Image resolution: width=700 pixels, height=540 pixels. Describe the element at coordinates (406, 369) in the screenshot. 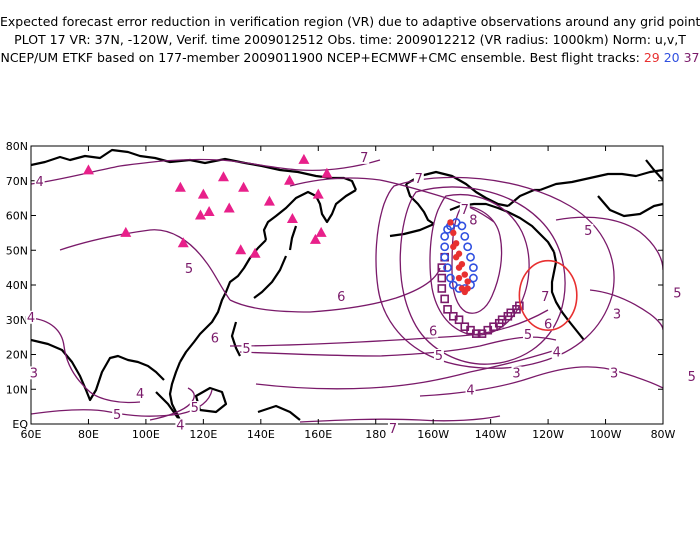

I see `contour-4-tropical` at that location.